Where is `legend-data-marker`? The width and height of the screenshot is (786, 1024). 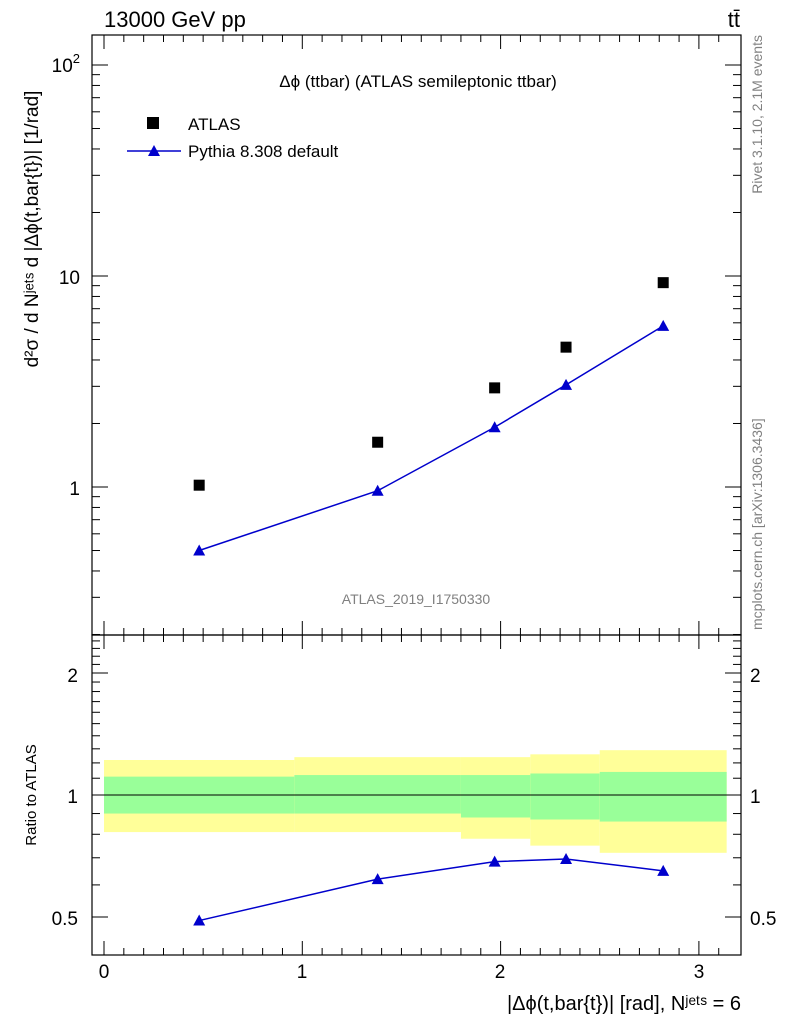
legend-data-marker is located at coordinates (153, 123).